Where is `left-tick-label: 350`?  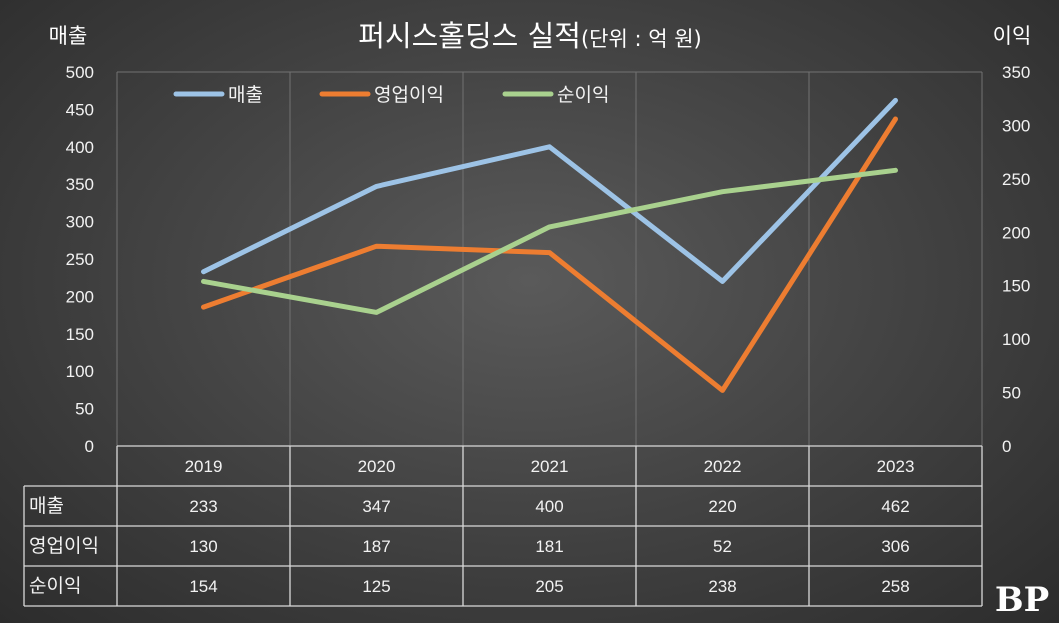
left-tick-label: 350 is located at coordinates (80, 184).